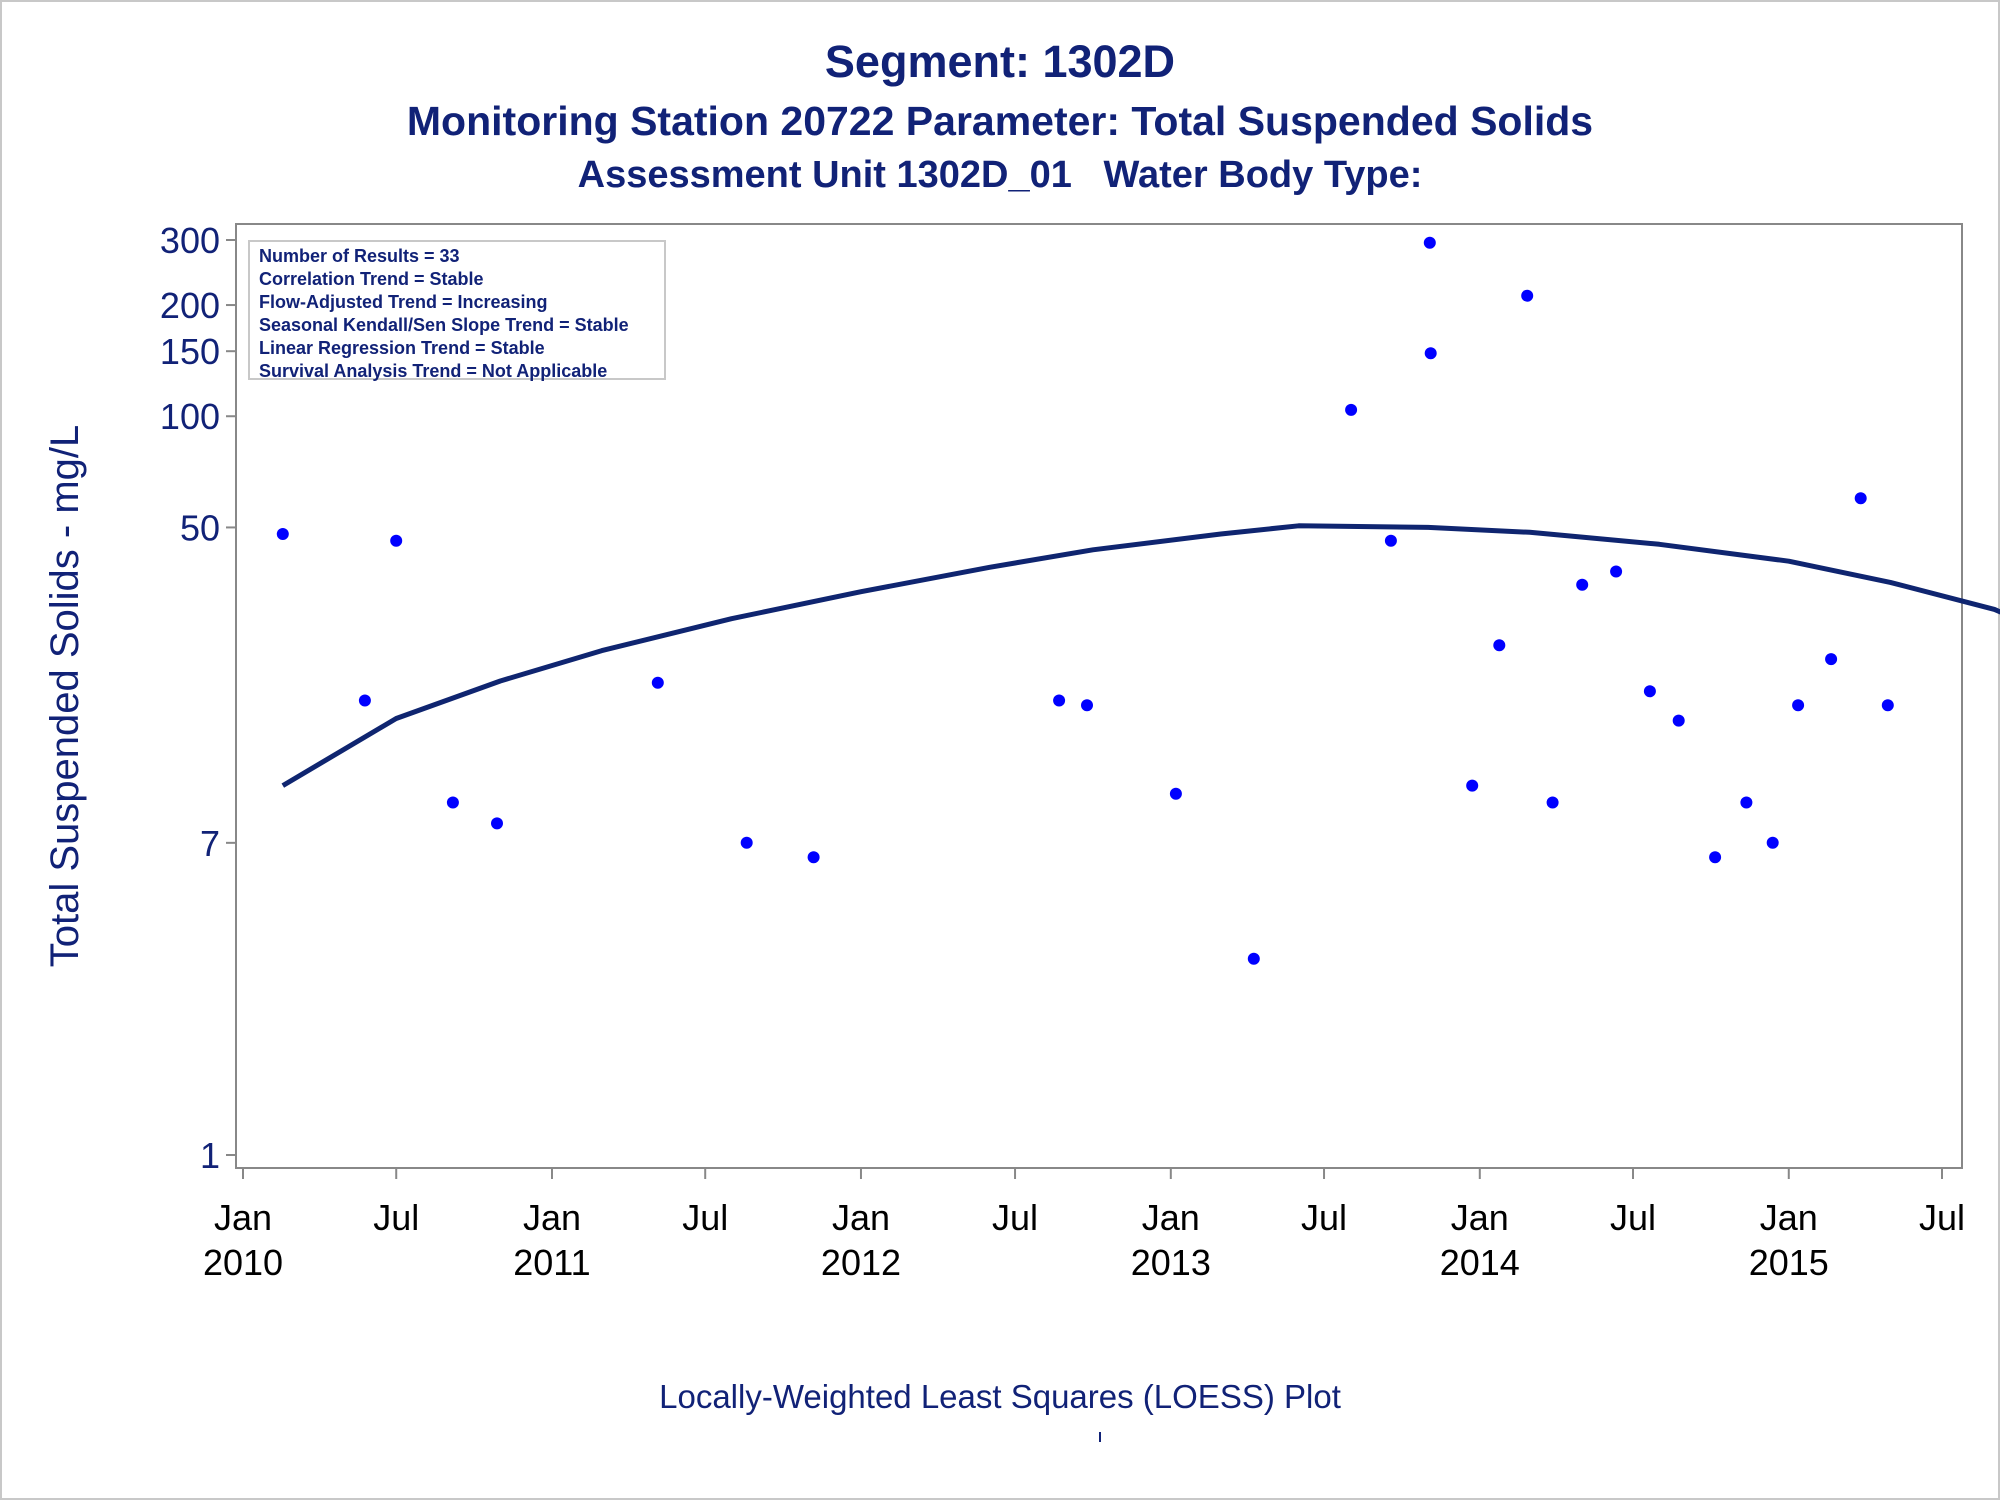  Describe the element at coordinates (190, 240) in the screenshot. I see `y-tick-label: 300` at that location.